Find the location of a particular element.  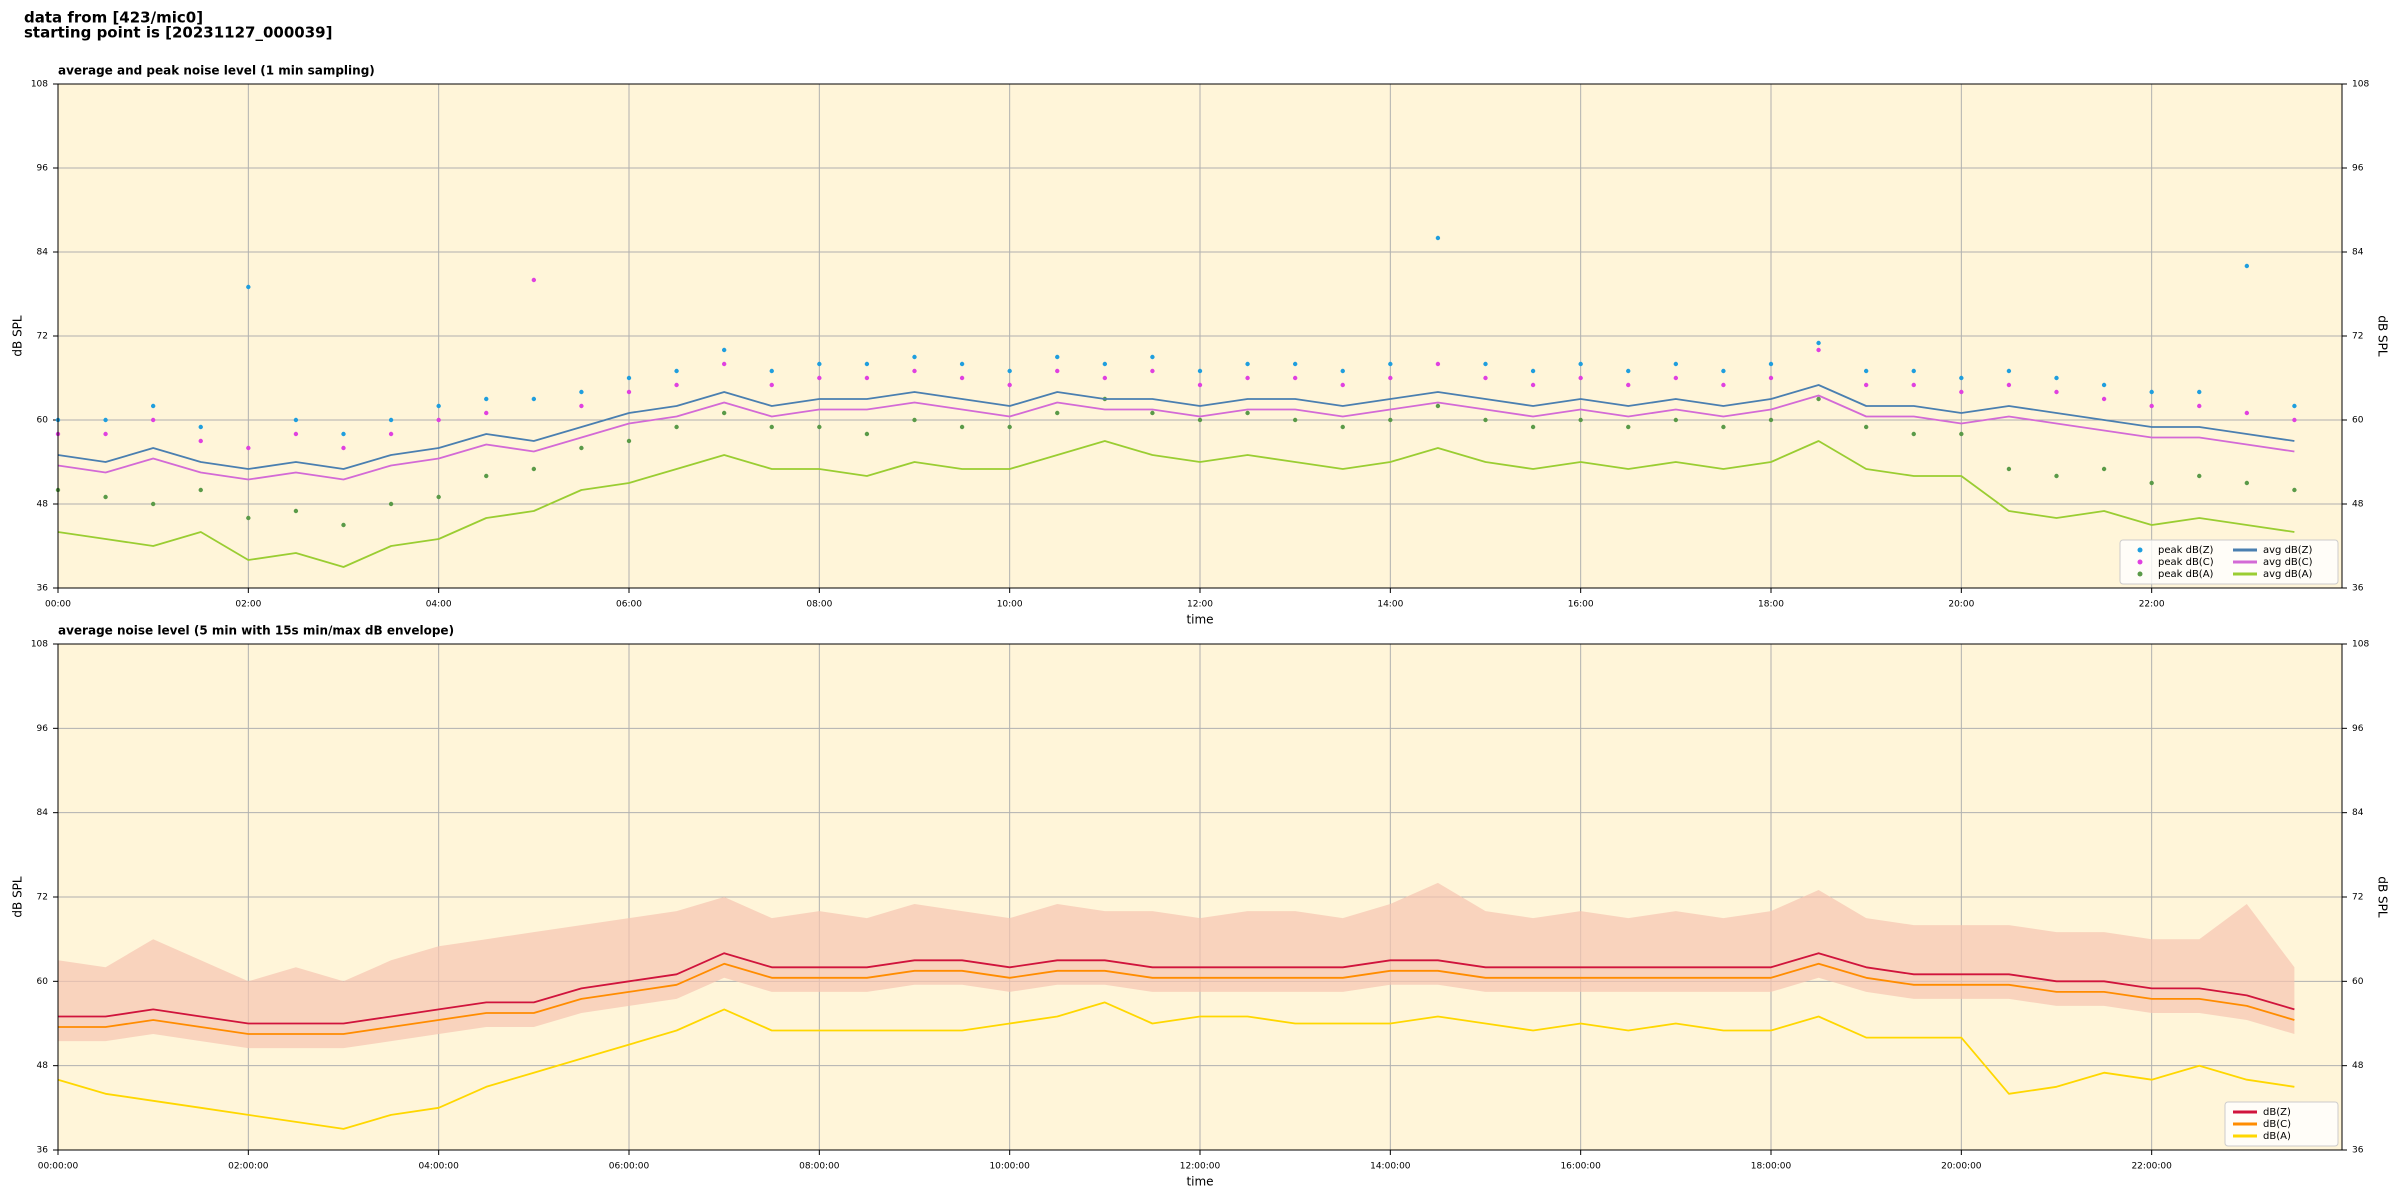

legend-label: peak dB(Z) is located at coordinates (2186, 550).